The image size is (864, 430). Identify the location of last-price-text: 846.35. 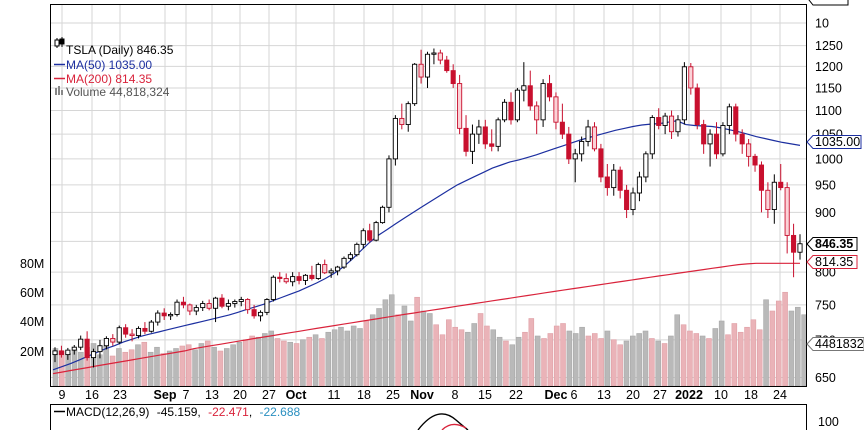
(834, 244).